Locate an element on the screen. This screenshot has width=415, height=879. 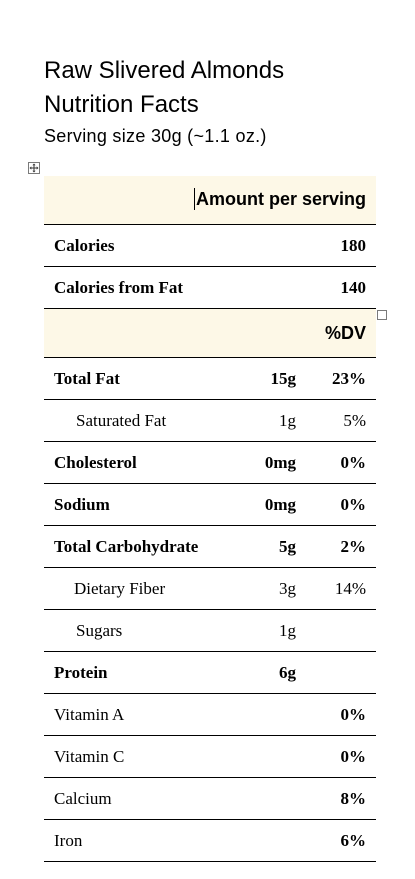
nutrient-dv: 5% is located at coordinates (341, 420).